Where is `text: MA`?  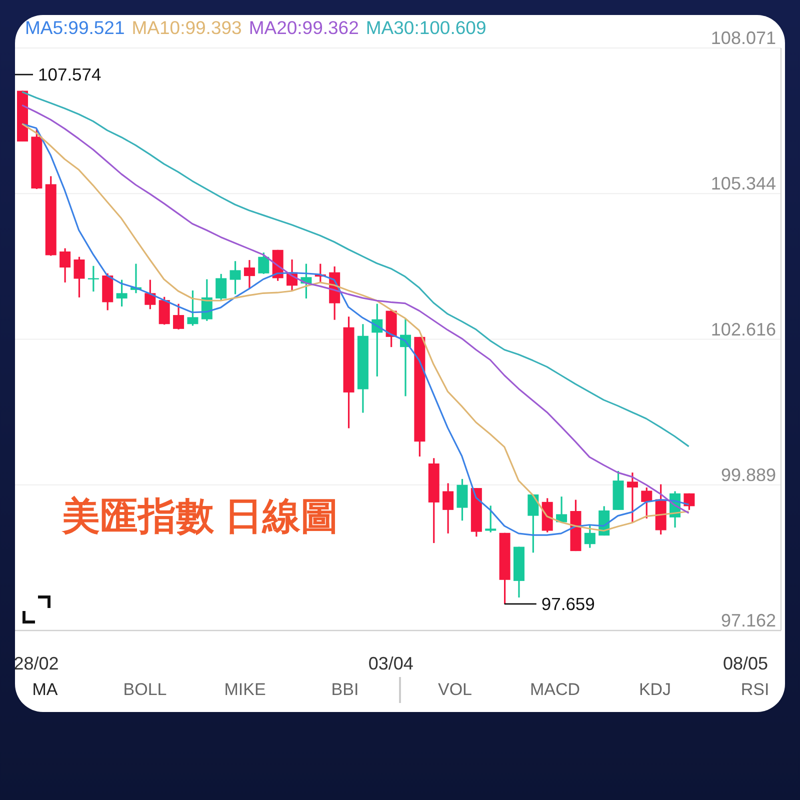 text: MA is located at coordinates (45, 690).